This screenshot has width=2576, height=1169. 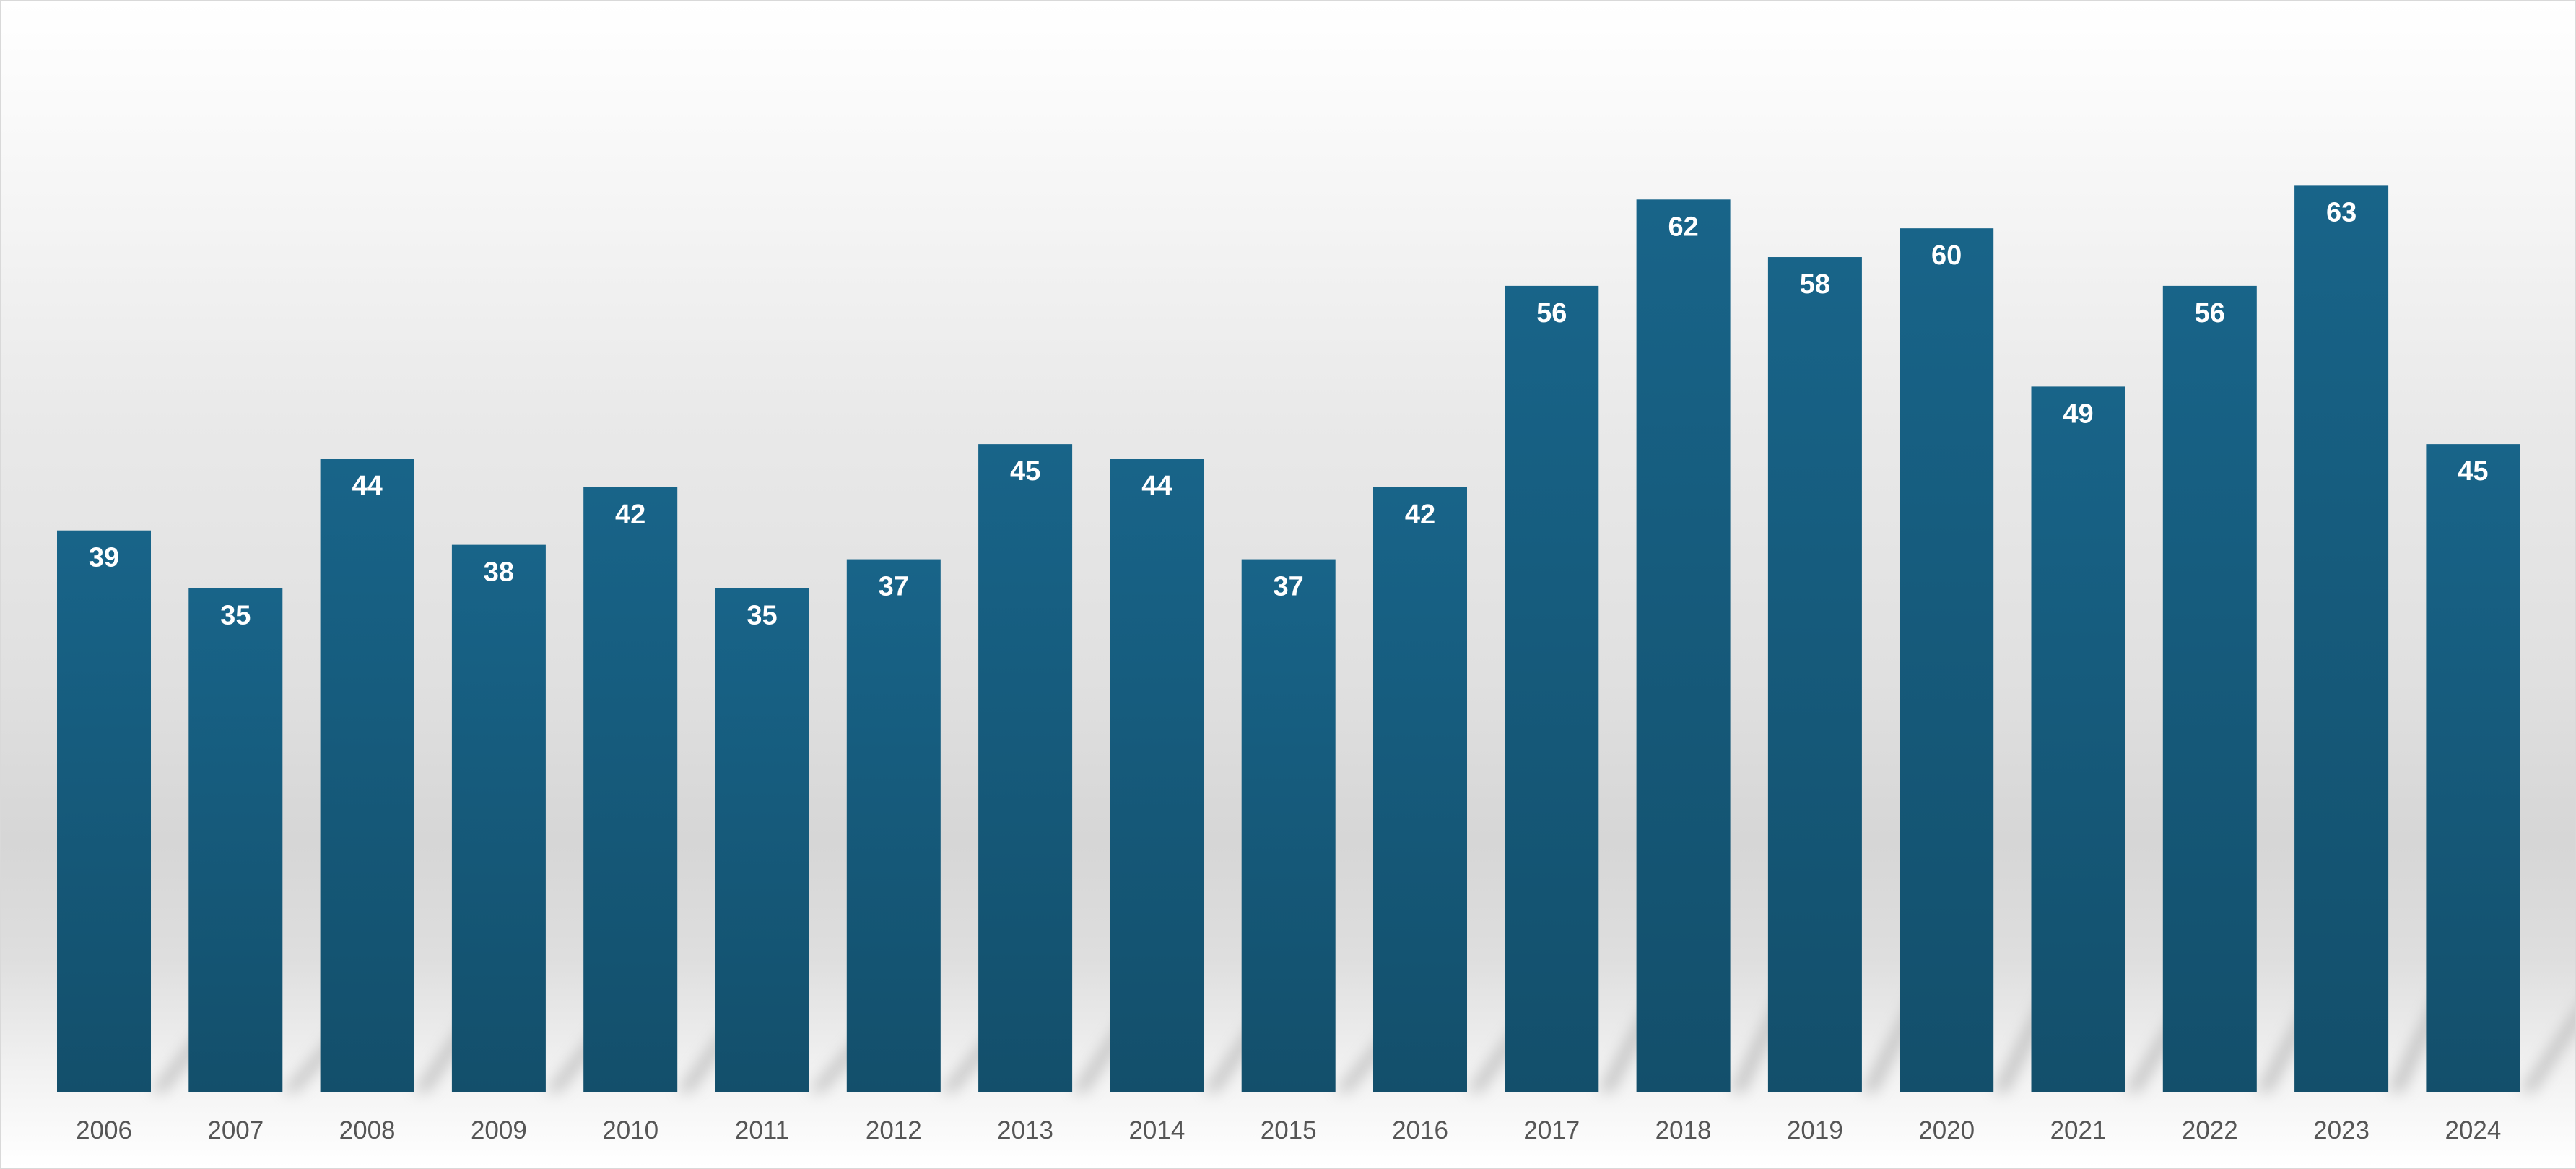 I want to click on bar-2014, so click(x=1157, y=775).